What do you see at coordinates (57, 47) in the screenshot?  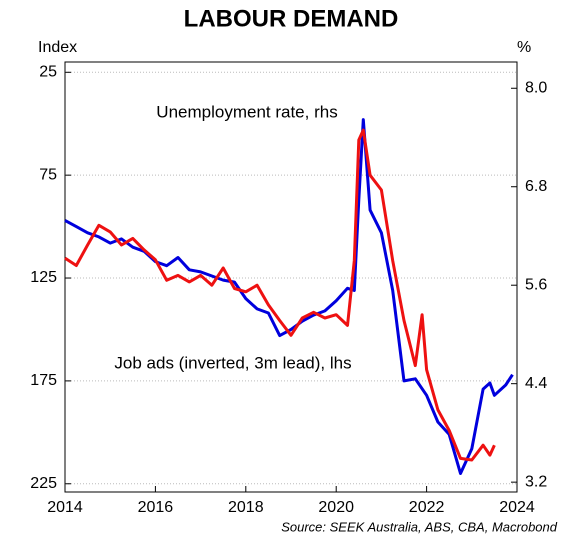 I see `y-axis-label: Index` at bounding box center [57, 47].